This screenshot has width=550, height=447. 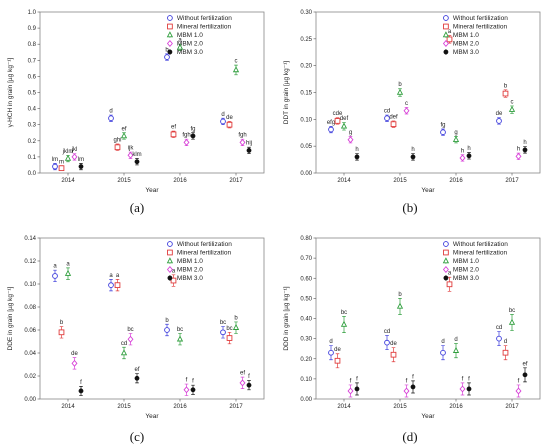 I want to click on y-tick-label: 0.30, so click(x=306, y=340).